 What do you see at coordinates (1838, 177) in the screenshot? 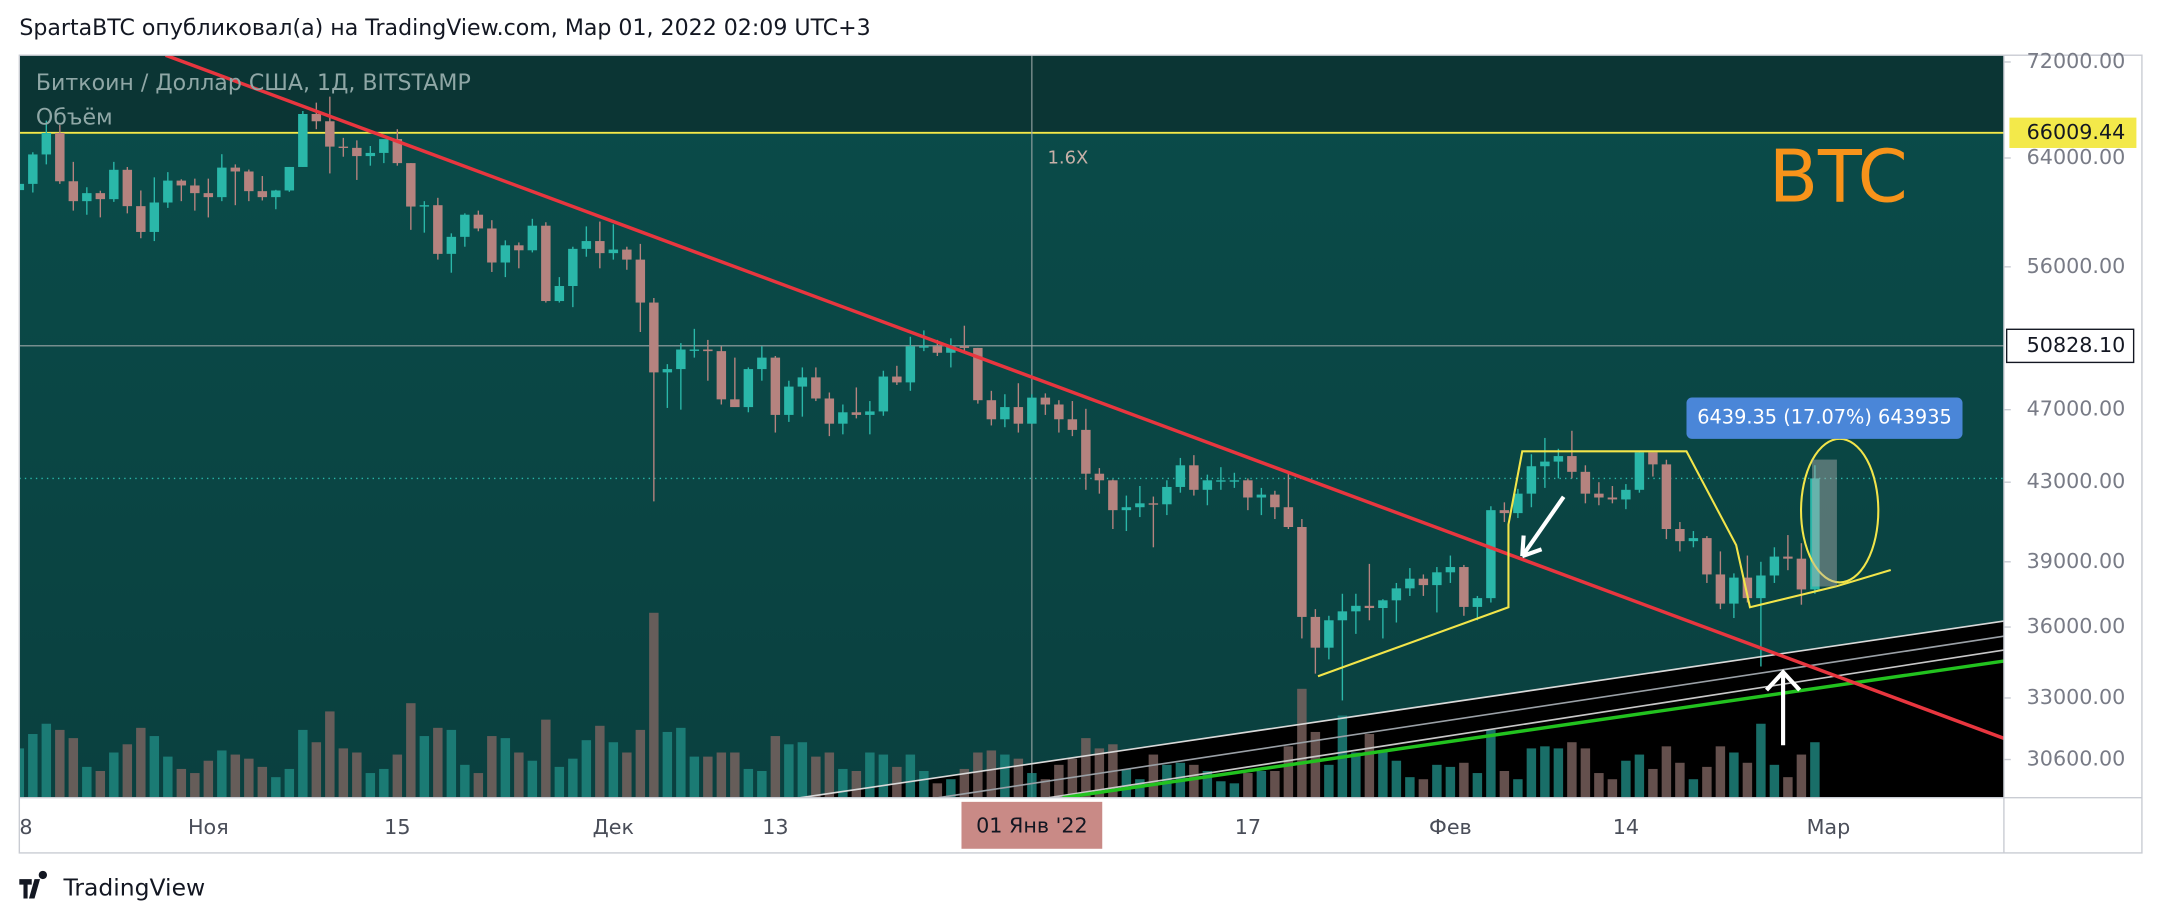
I see `symbol-label: BTC` at bounding box center [1838, 177].